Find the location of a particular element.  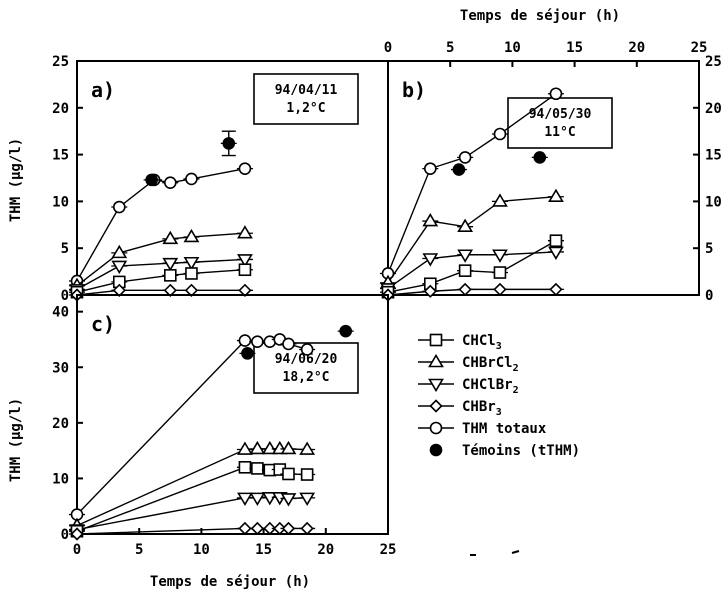

y-tick-label: 25 is located at coordinates (713, 62).